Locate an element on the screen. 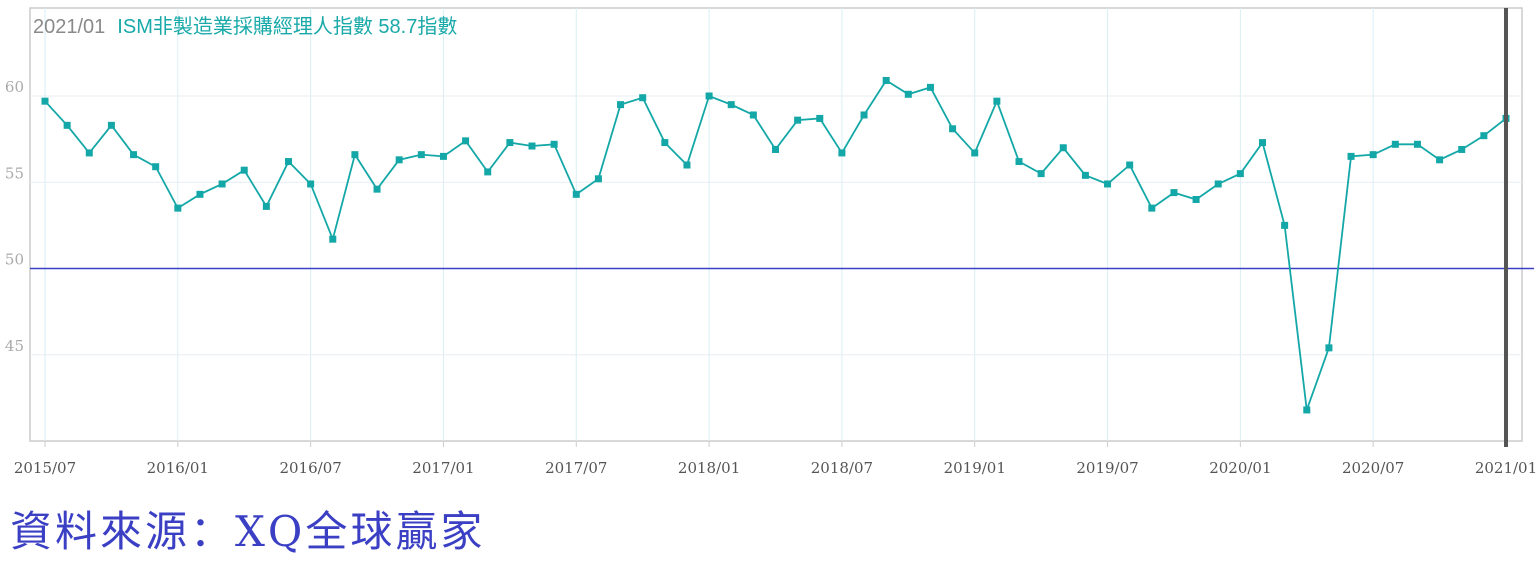 Image resolution: width=1536 pixels, height=567 pixels. x-tick-label: 2017/01 is located at coordinates (443, 468).